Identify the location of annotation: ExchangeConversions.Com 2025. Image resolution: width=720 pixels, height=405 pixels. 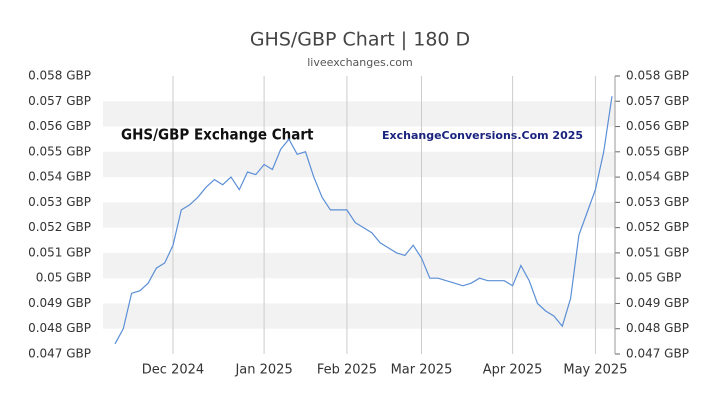
(482, 135).